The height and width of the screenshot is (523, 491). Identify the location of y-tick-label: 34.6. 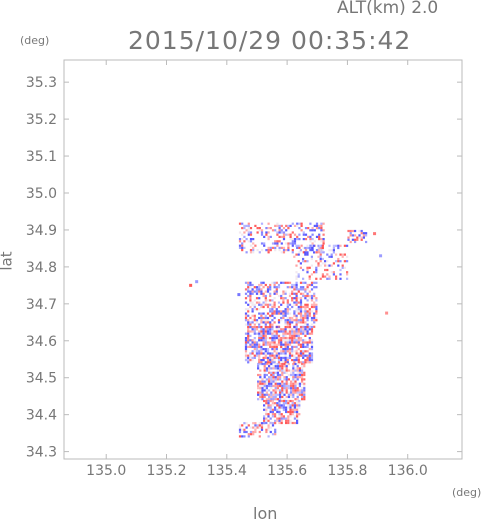
(41, 342).